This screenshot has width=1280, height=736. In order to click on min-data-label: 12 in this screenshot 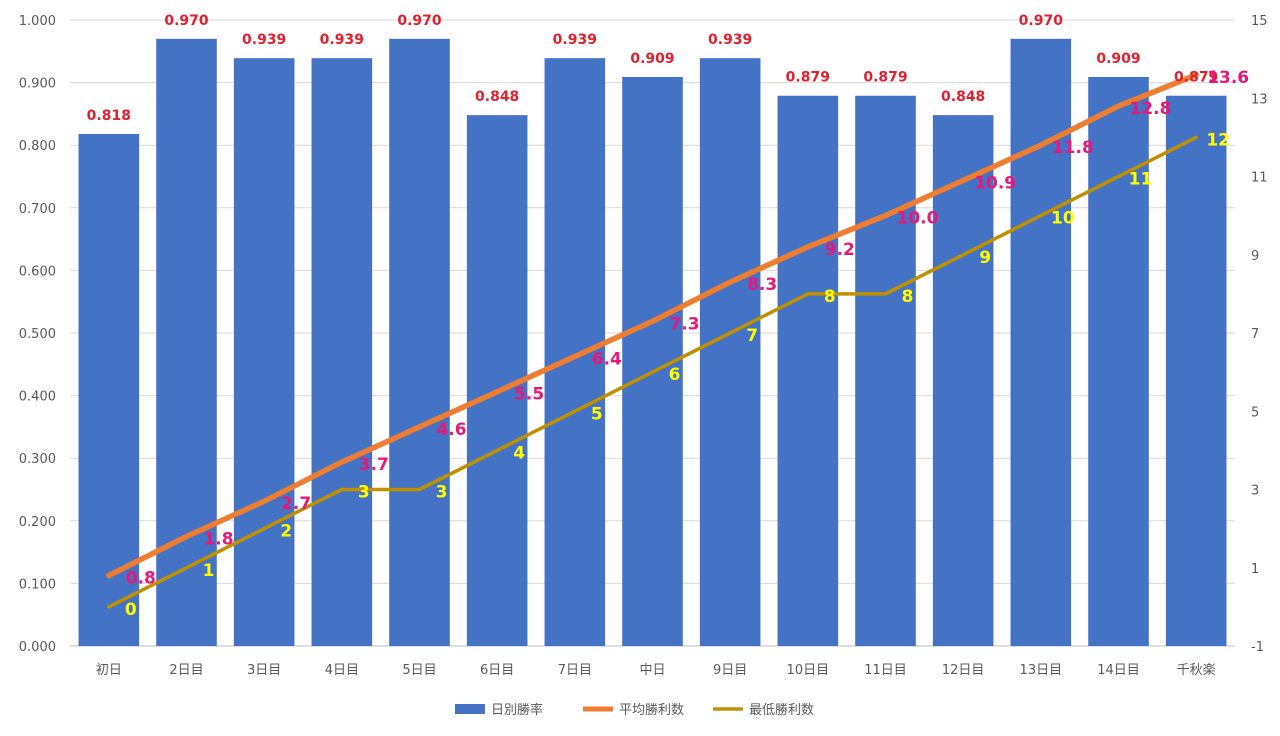, I will do `click(1218, 140)`.